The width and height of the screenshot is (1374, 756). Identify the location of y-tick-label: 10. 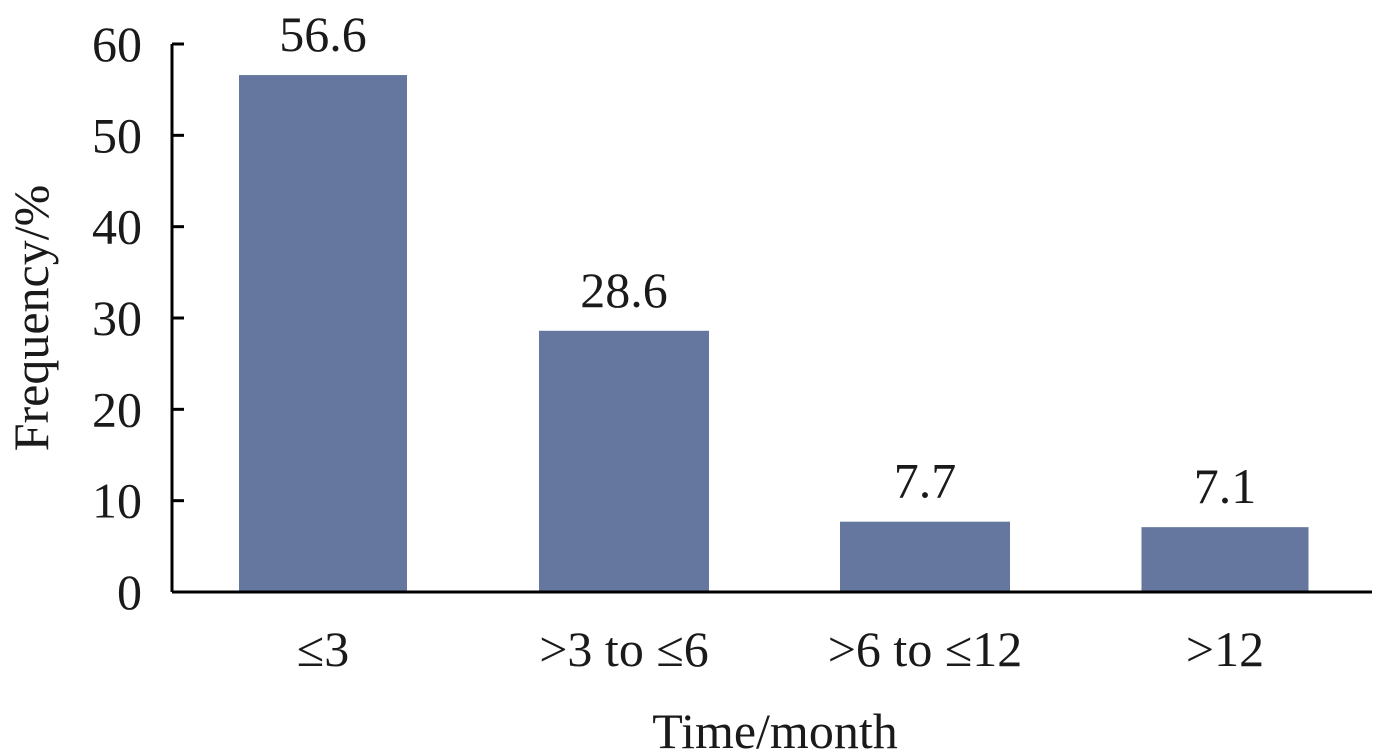
(117, 501).